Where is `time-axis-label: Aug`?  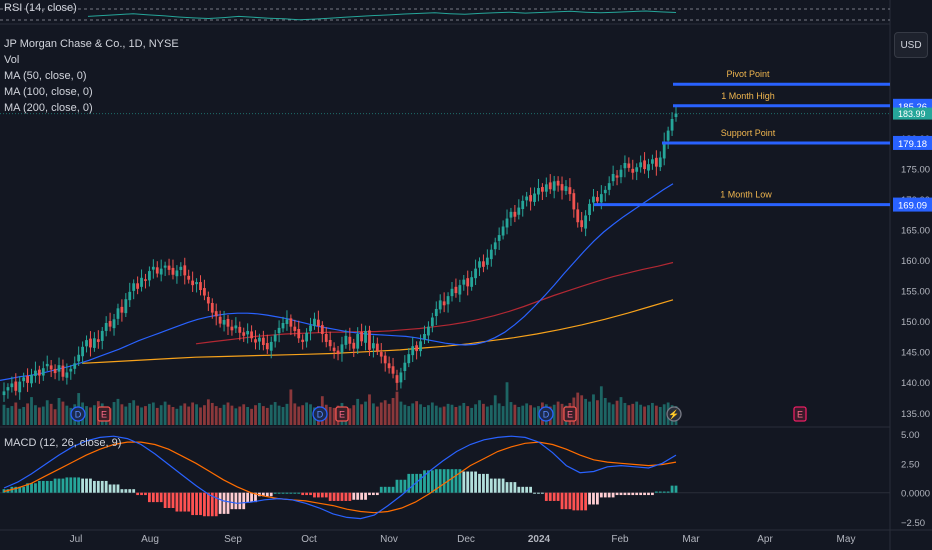
time-axis-label: Aug is located at coordinates (150, 539).